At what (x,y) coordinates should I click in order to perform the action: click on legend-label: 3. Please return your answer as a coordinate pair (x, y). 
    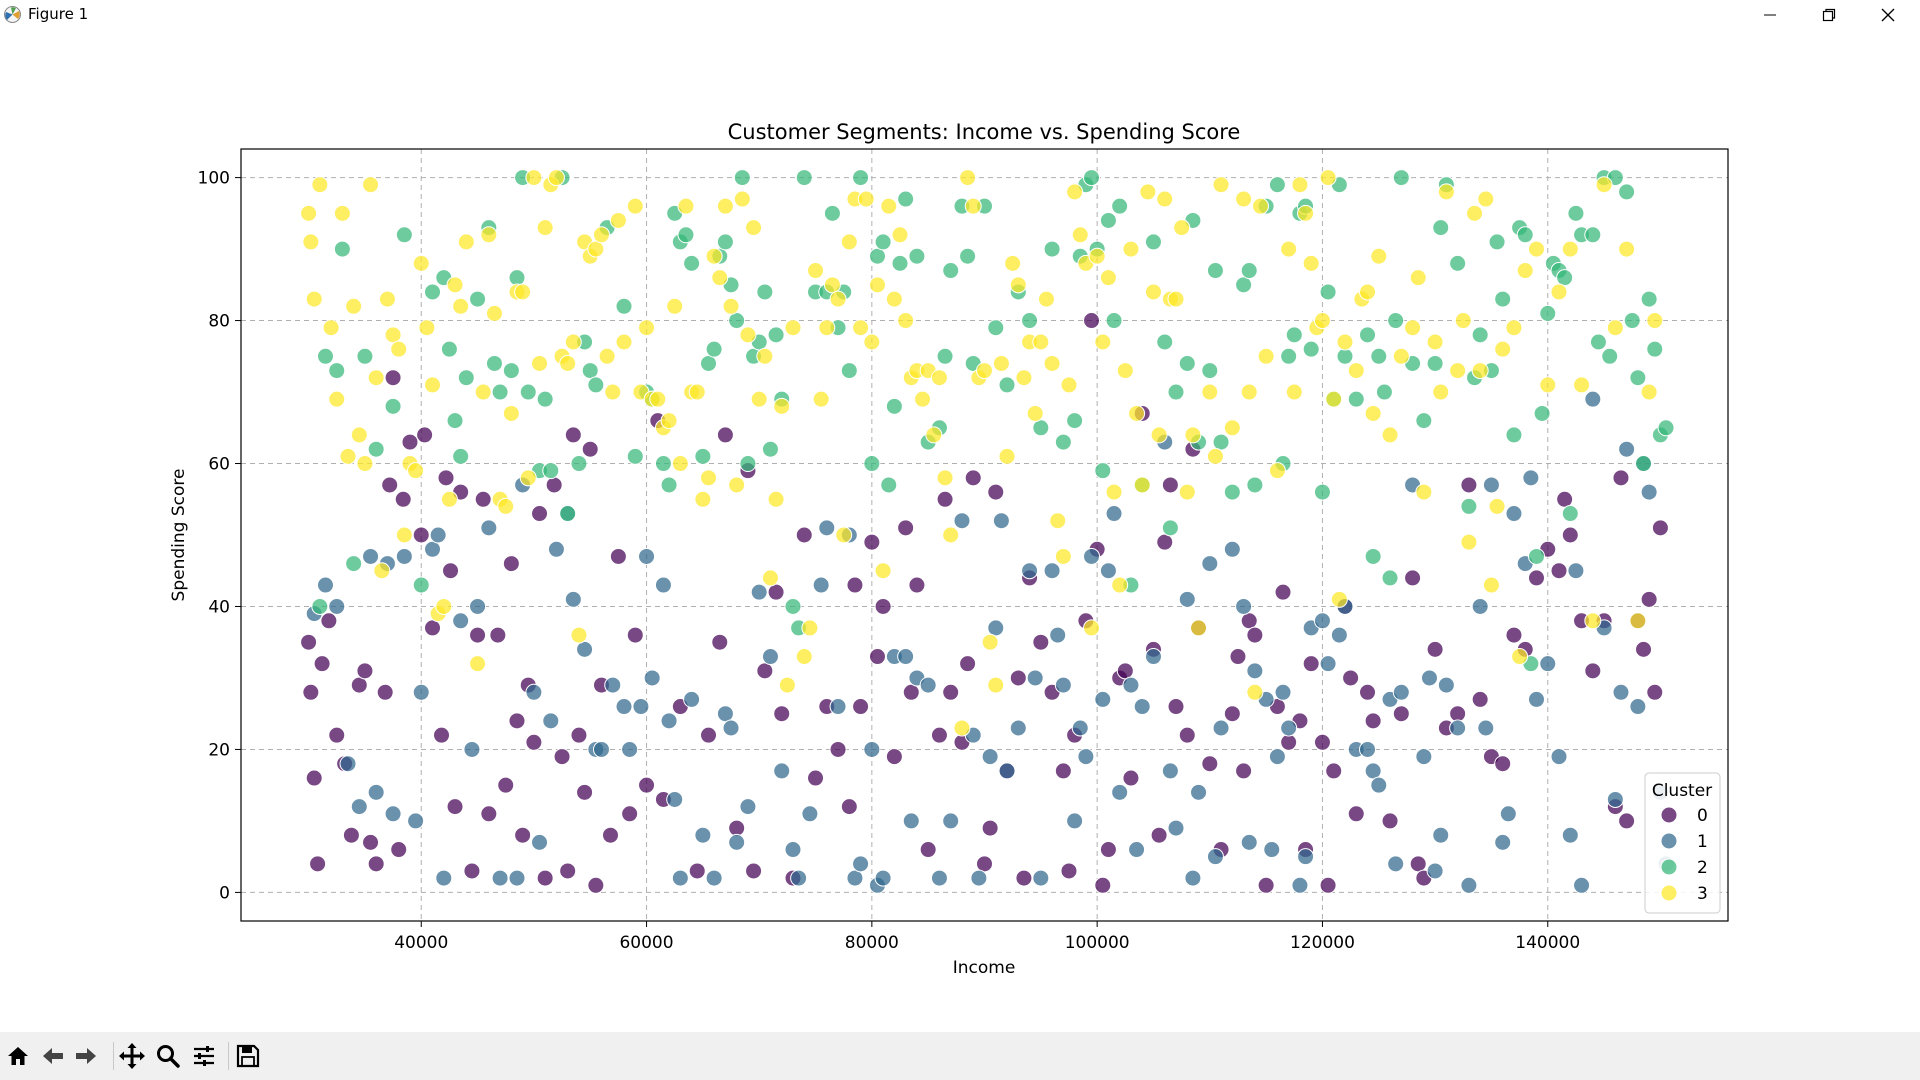
    Looking at the image, I should click on (1702, 894).